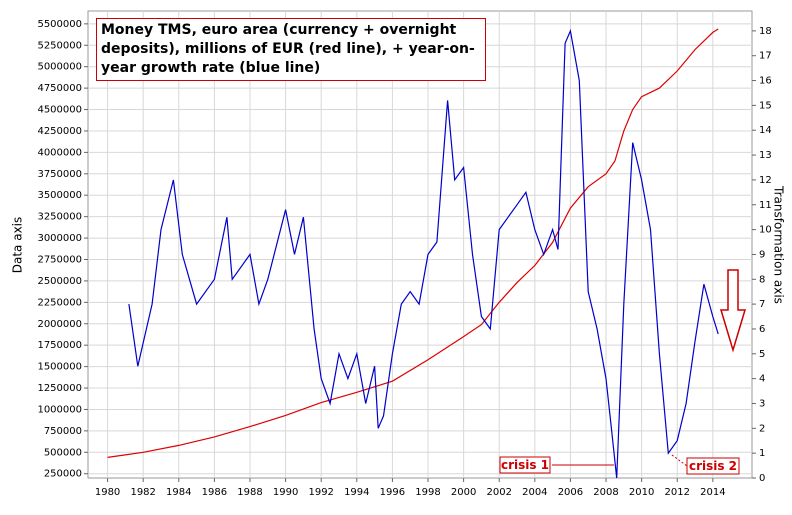  Describe the element at coordinates (59, 88) in the screenshot. I see `y-tick-label: 4750000` at that location.